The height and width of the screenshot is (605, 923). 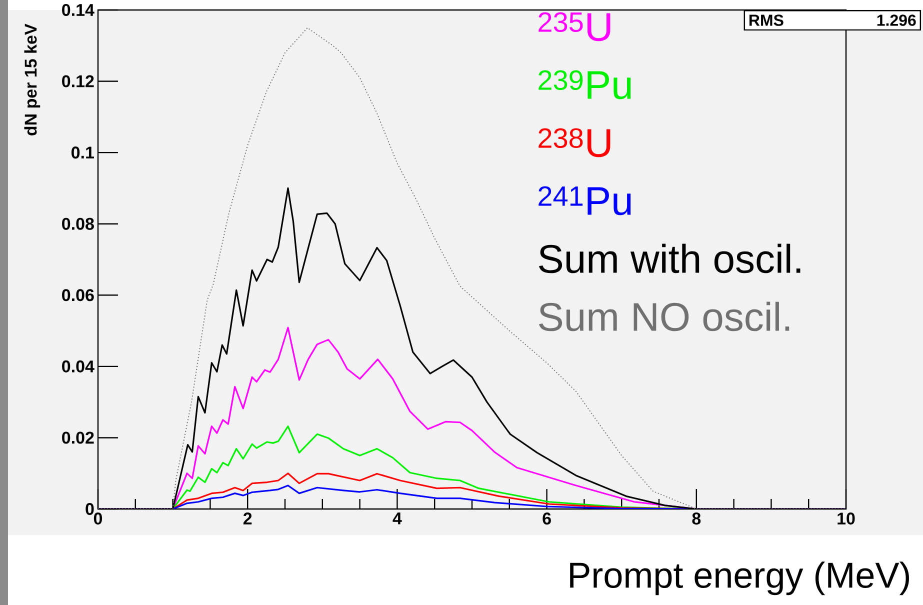 I want to click on x-tick-label: 10, so click(x=846, y=518).